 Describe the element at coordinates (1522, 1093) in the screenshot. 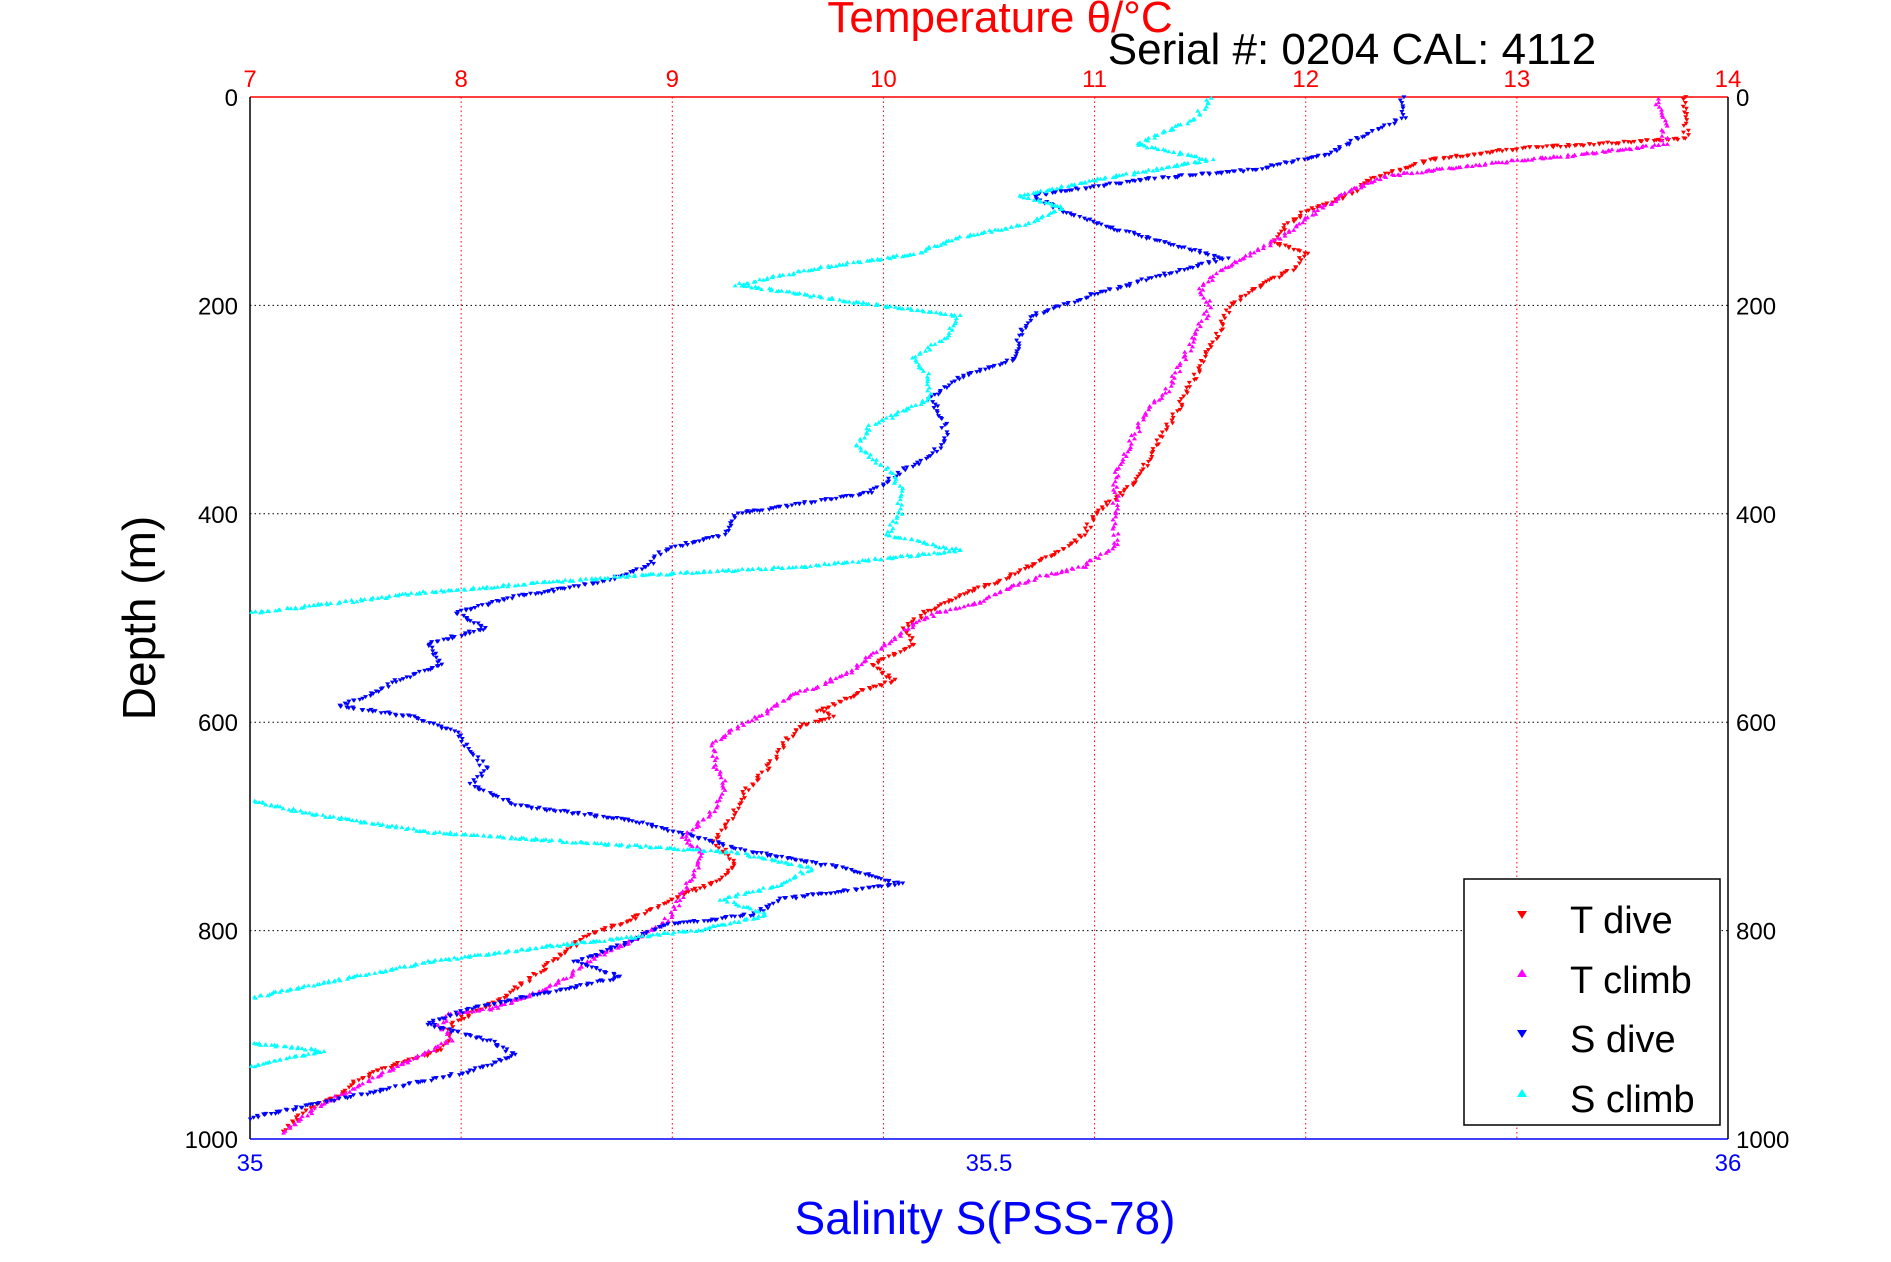

I see `legend-marker-s-climb` at that location.